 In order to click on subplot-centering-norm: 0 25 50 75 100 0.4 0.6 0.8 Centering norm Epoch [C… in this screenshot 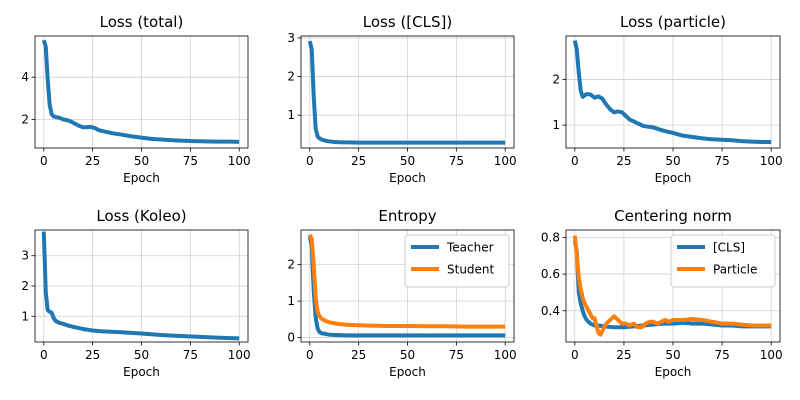, I will do `click(662, 293)`.